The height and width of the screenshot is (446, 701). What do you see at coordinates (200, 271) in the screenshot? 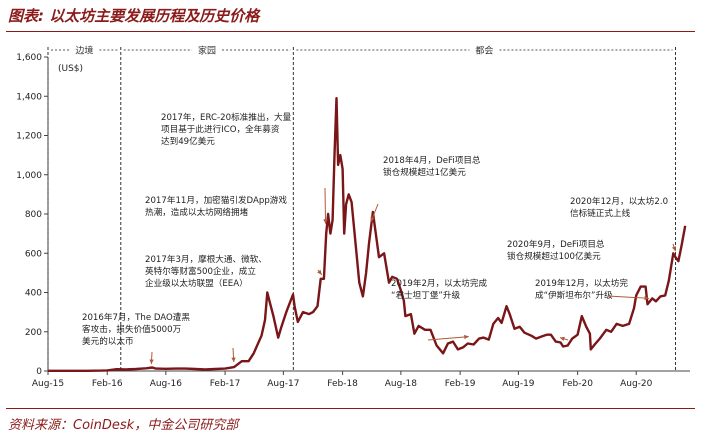
I see `annotation-line: 英特尔等财富500企业，成立` at bounding box center [200, 271].